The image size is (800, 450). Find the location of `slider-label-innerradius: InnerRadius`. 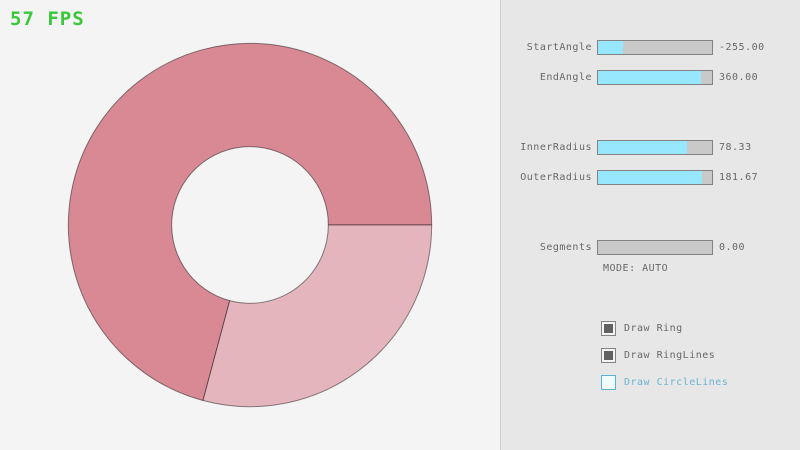

slider-label-innerradius: InnerRadius is located at coordinates (556, 147).